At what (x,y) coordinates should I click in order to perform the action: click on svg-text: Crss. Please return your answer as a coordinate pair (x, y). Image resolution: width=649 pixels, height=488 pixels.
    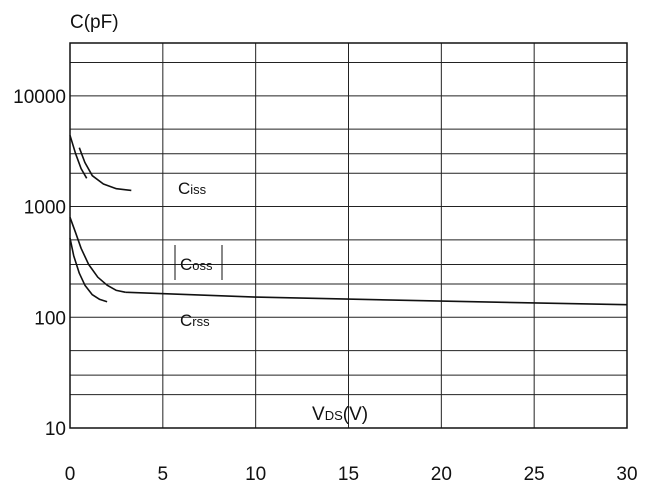
    Looking at the image, I should click on (195, 320).